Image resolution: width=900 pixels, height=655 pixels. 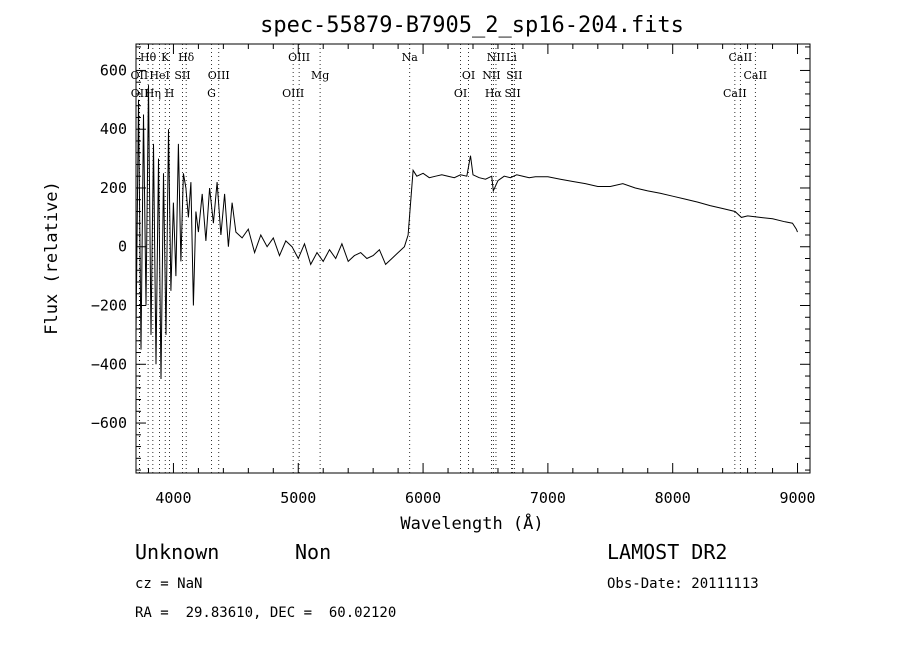 What do you see at coordinates (472, 25) in the screenshot?
I see `chart-title: spec-55879-B7905_2_sp16-204.fits` at bounding box center [472, 25].